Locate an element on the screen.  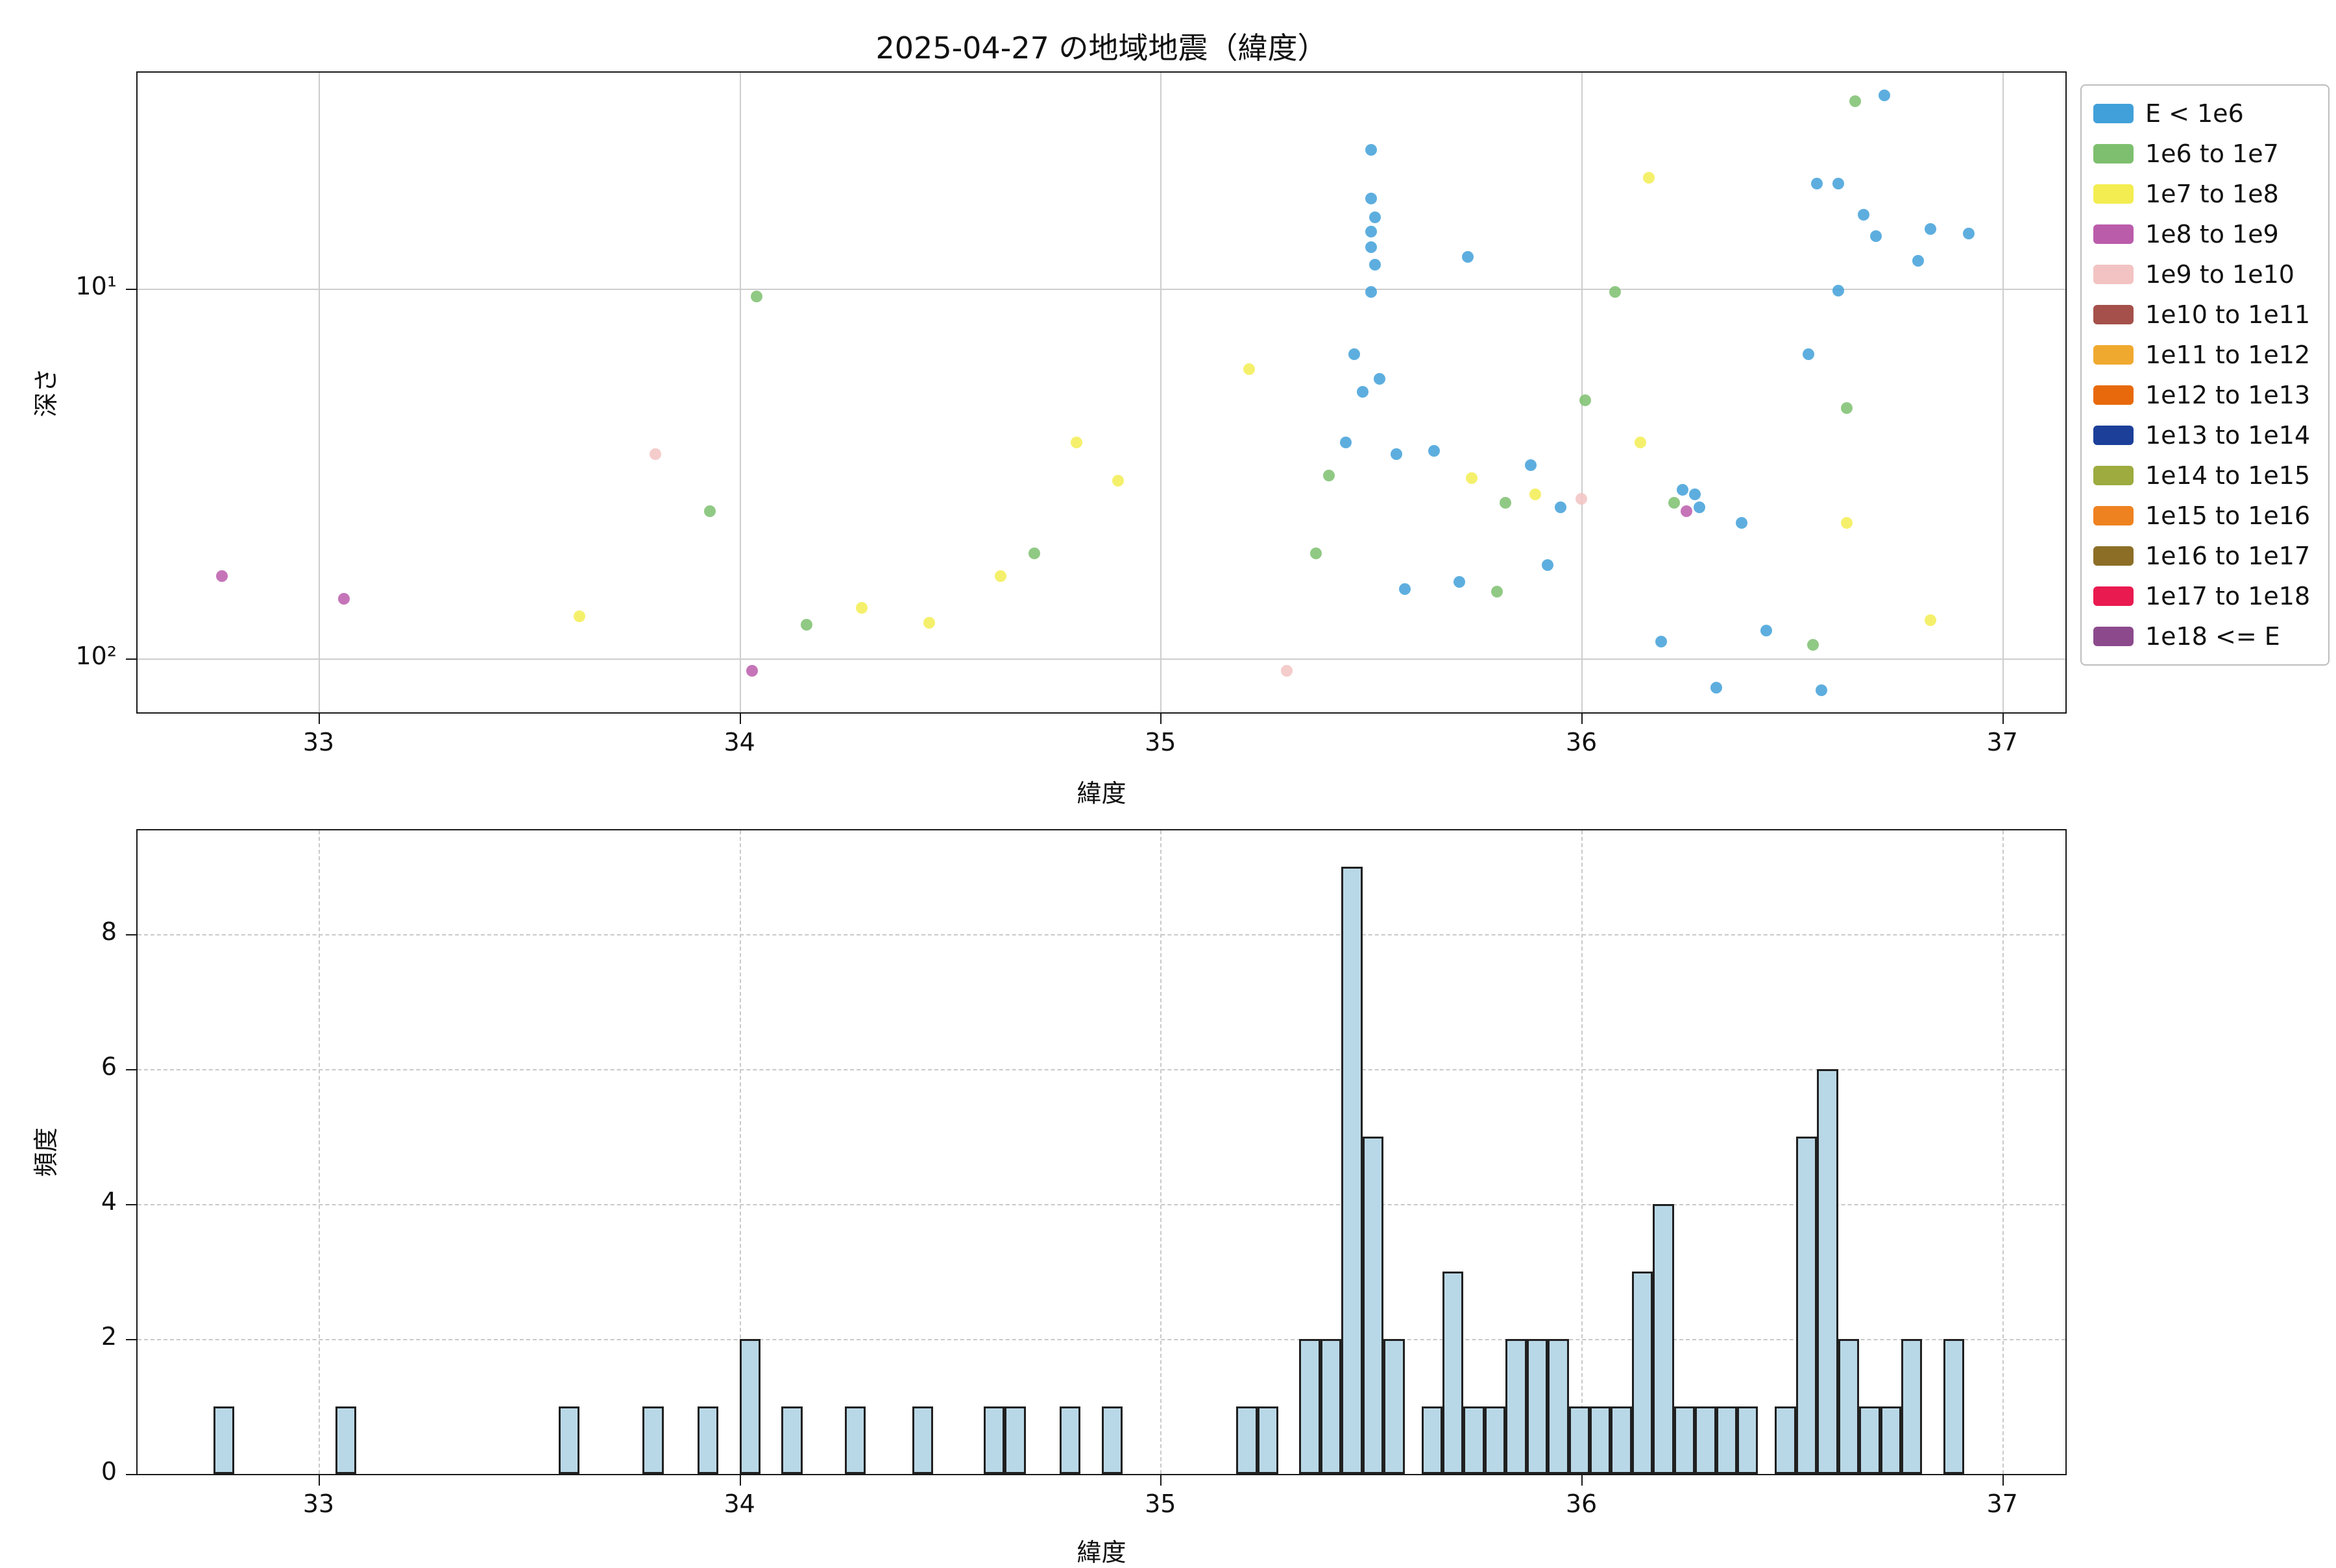
legend-item: 1e11 to 1e12 is located at coordinates (2205, 355).